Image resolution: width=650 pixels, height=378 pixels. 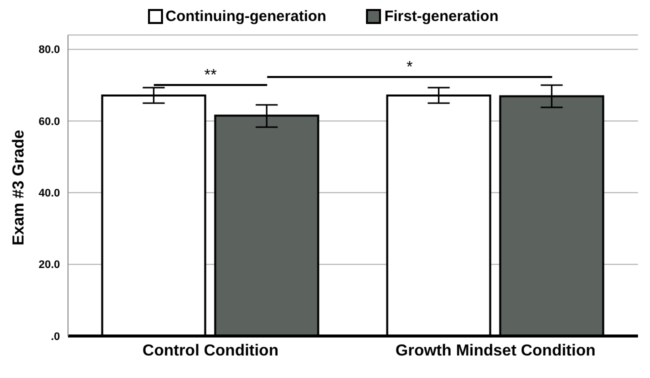 What do you see at coordinates (210, 351) in the screenshot?
I see `x-tick-label: Control Condition` at bounding box center [210, 351].